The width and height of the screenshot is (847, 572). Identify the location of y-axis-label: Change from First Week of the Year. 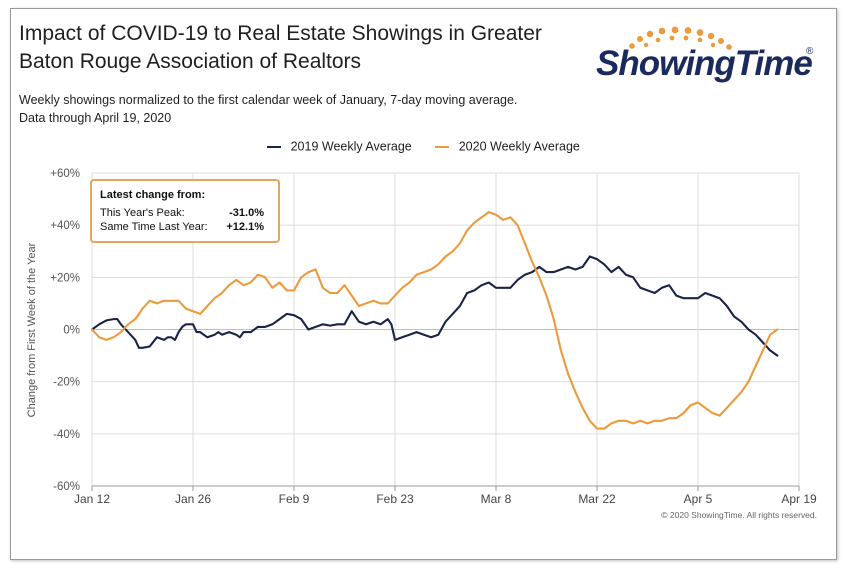
(32, 330).